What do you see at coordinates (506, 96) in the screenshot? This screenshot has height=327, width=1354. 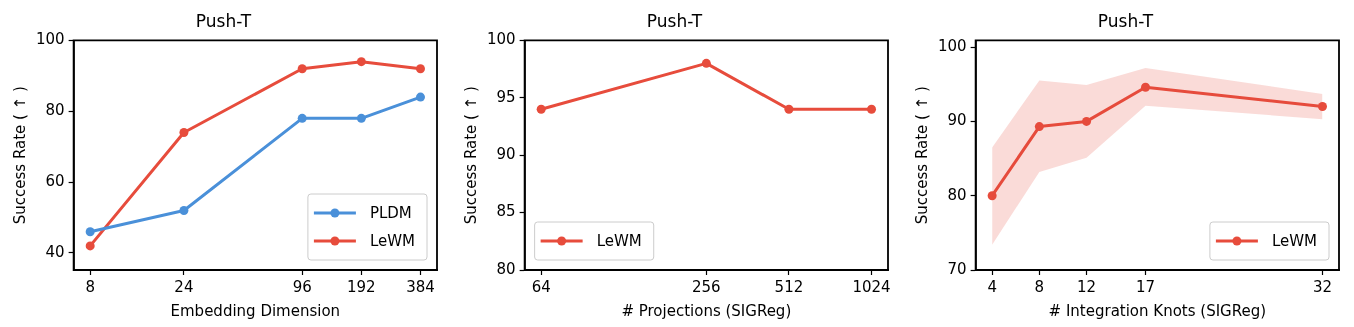 I see `y-tick-label: 95` at bounding box center [506, 96].